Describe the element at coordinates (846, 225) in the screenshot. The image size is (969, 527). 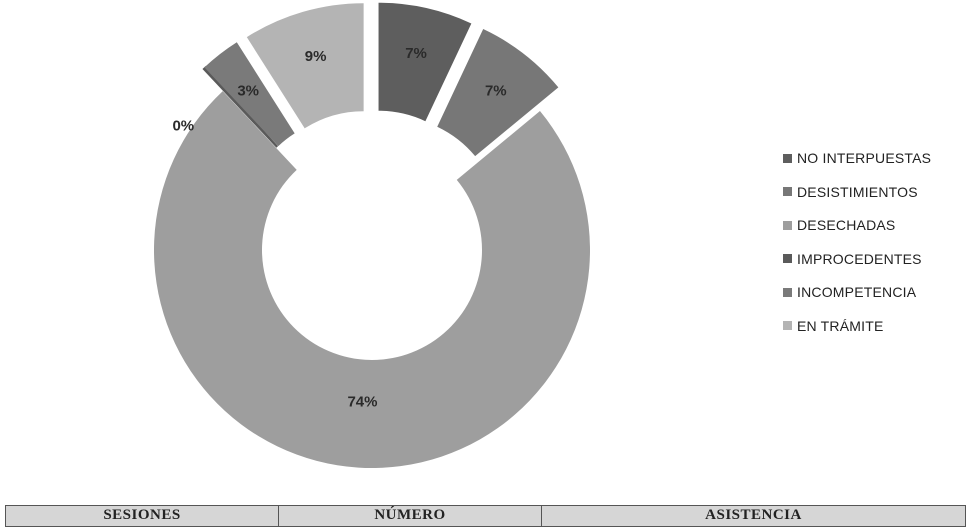
I see `legend-label: DESECHADAS` at that location.